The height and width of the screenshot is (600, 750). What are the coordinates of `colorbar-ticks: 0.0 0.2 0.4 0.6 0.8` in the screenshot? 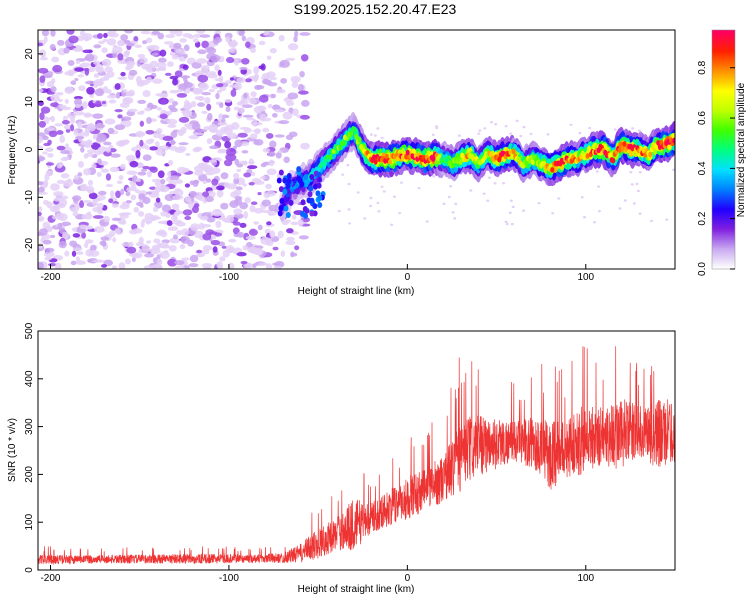 It's located at (716, 168).